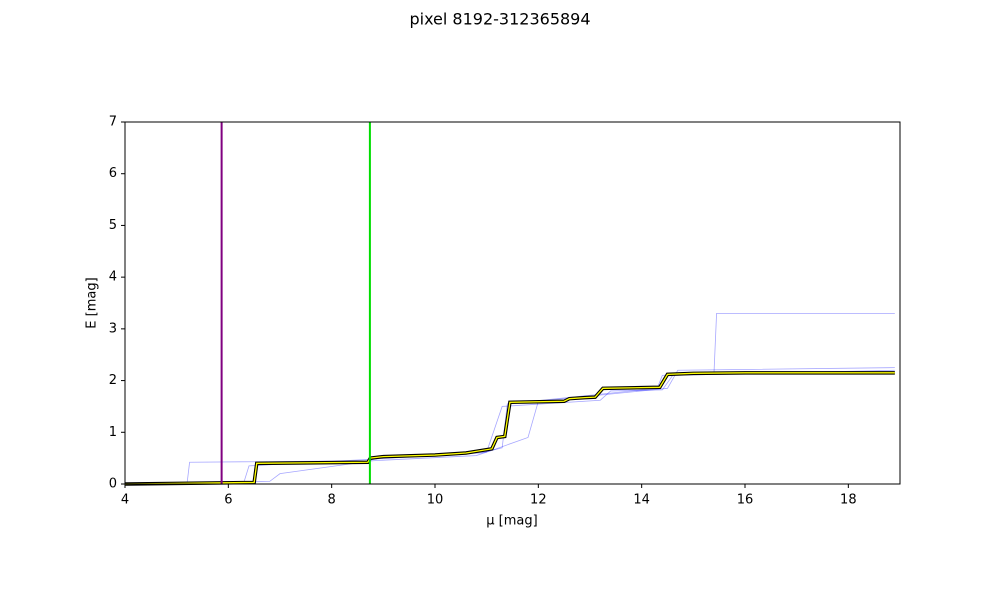 The image size is (1000, 604). I want to click on y-tick-label: 0, so click(113, 484).